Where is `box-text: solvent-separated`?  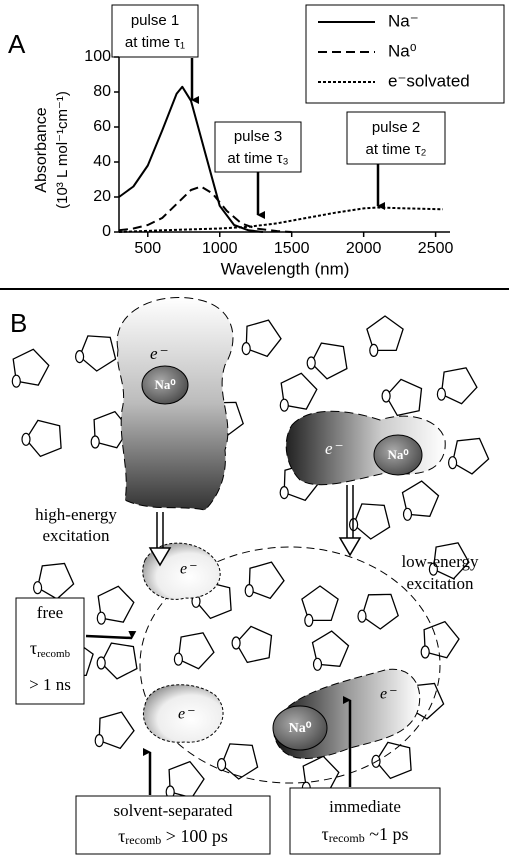
box-text: solvent-separated is located at coordinates (173, 810).